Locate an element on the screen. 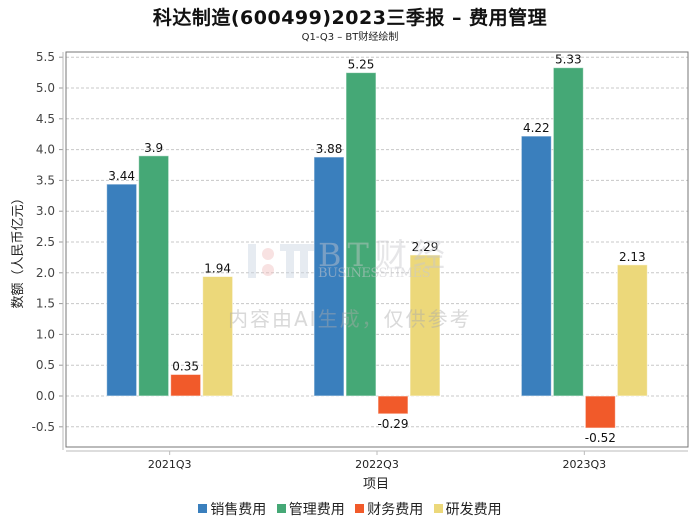  x-tick-label: 2023Q3 is located at coordinates (585, 464).